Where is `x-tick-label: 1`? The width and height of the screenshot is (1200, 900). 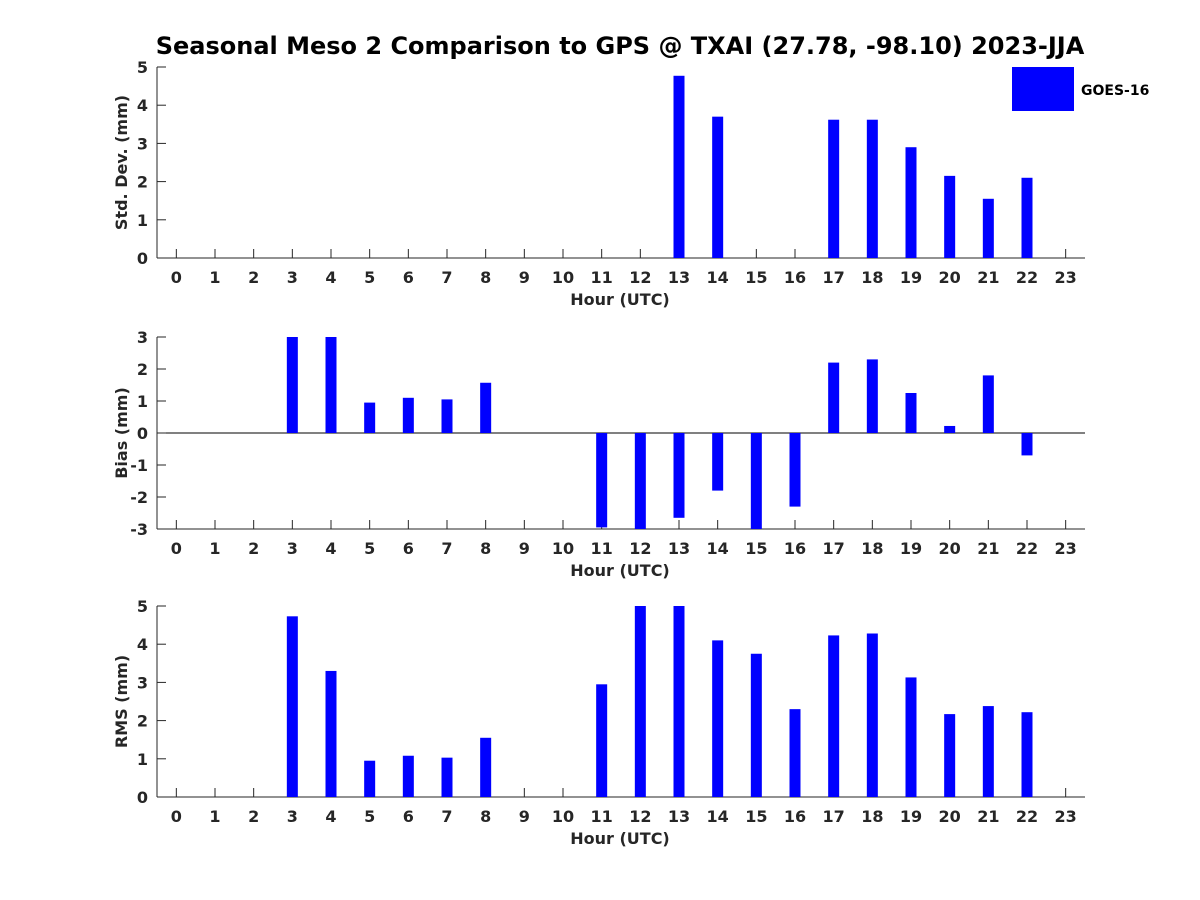
x-tick-label: 1 is located at coordinates (214, 548).